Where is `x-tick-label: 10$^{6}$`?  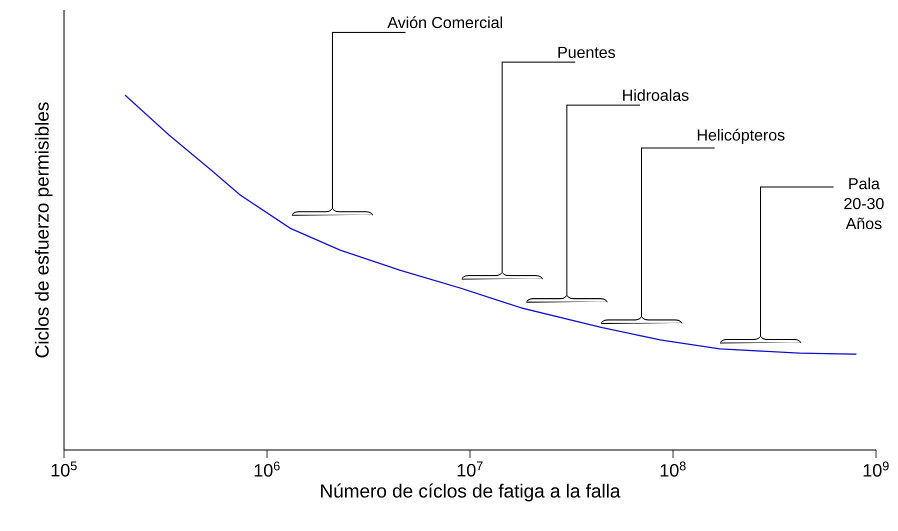 x-tick-label: 10$^{6}$ is located at coordinates (267, 469).